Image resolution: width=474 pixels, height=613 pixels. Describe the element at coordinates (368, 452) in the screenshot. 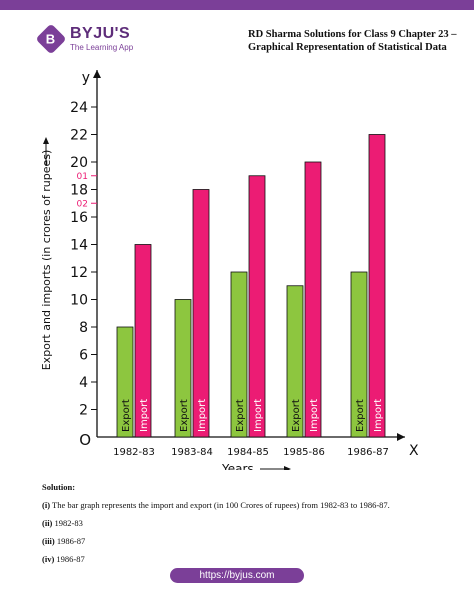

I see `x-tick-label-1986-87: 1986-87` at that location.